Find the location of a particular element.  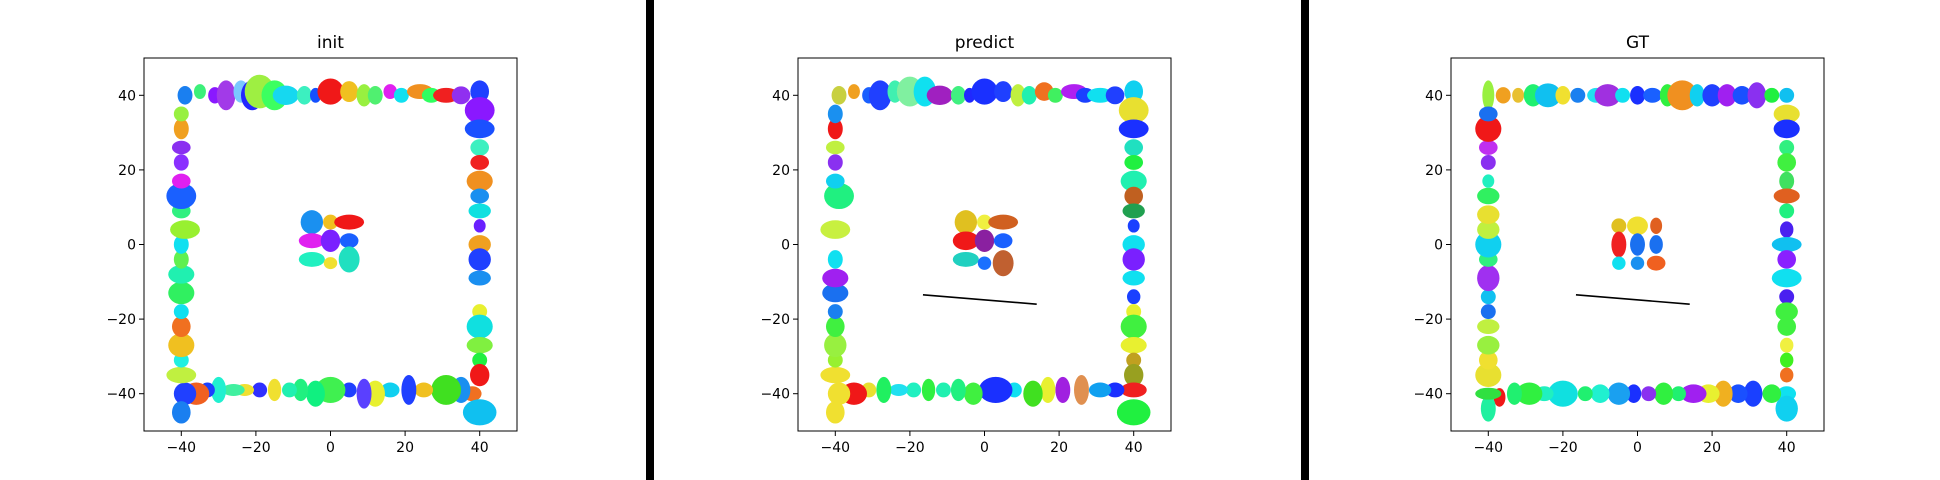

y-tick-label: −20 is located at coordinates (121, 320).